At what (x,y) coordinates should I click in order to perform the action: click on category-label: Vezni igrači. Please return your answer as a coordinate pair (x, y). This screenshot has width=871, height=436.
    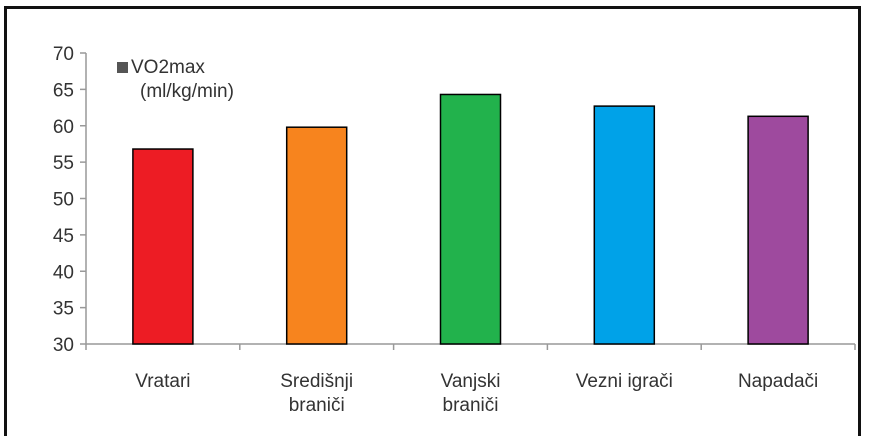
    Looking at the image, I should click on (624, 381).